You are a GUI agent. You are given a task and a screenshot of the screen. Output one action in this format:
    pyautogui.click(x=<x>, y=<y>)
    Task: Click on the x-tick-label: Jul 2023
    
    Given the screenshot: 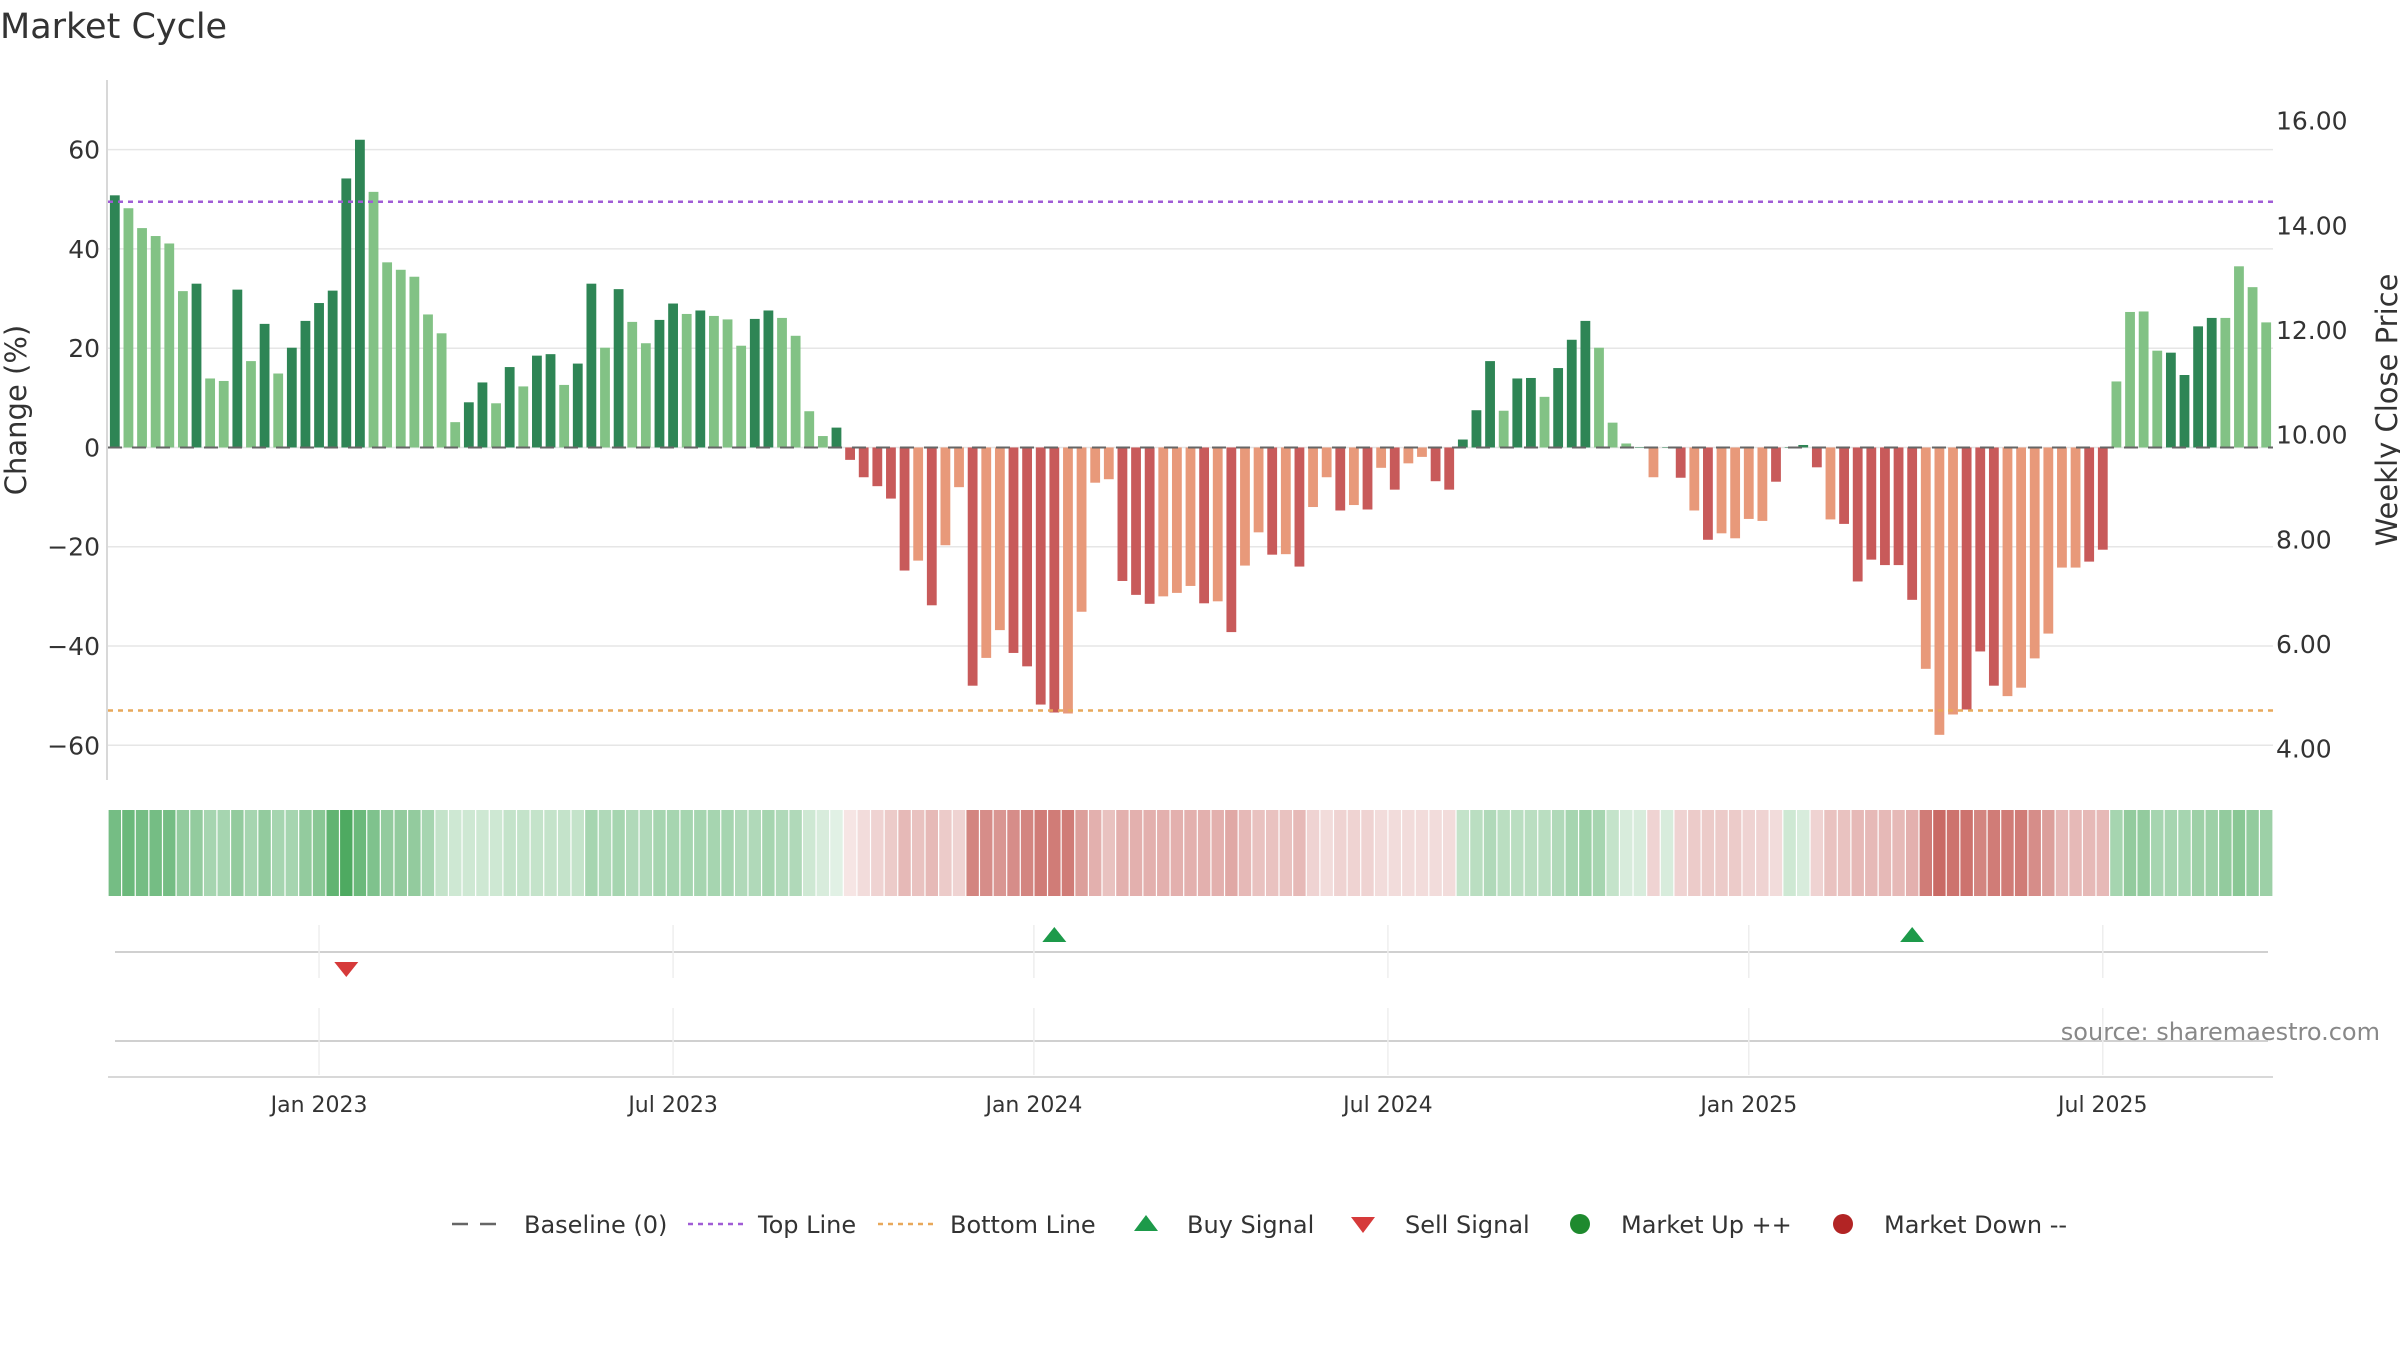 What is the action you would take?
    pyautogui.click(x=672, y=1105)
    